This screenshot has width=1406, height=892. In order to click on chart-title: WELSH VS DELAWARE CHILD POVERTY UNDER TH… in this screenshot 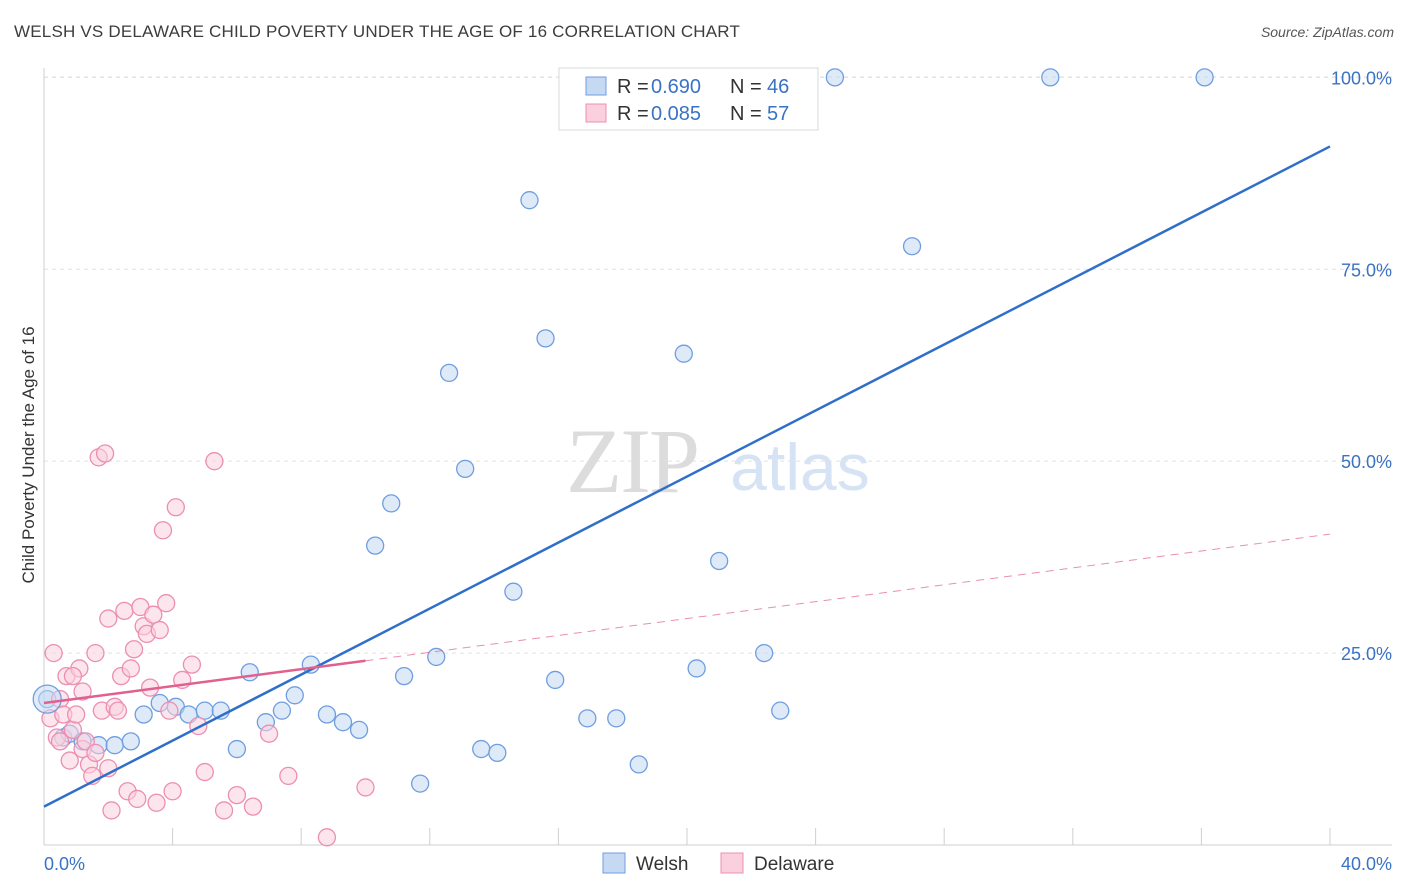, I will do `click(377, 31)`.